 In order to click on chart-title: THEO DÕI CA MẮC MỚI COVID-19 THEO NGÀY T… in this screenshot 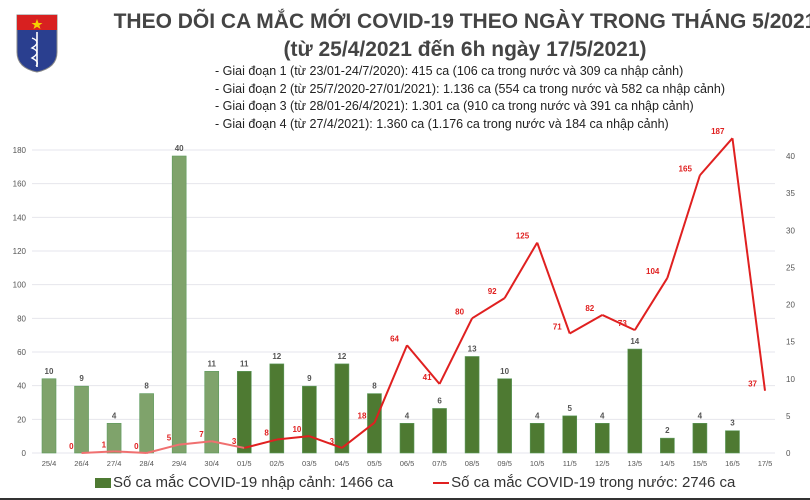, I will do `click(461, 21)`.